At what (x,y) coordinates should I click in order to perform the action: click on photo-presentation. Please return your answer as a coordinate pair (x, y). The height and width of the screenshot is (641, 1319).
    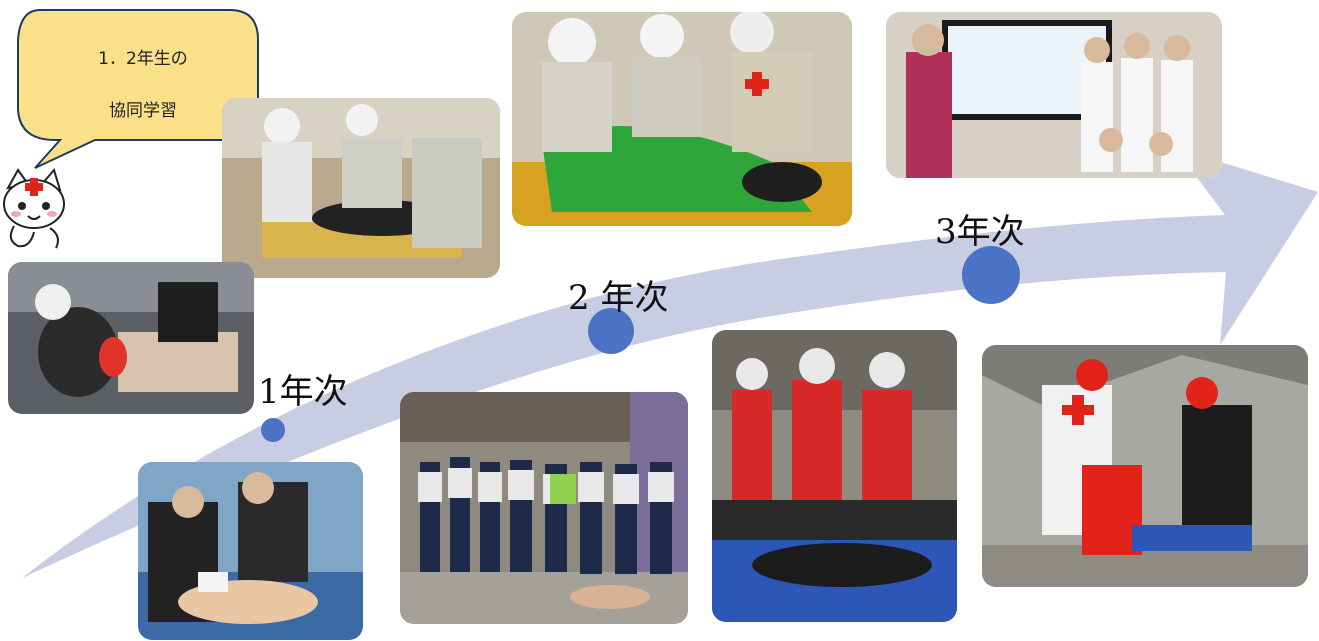
    Looking at the image, I should click on (1054, 95).